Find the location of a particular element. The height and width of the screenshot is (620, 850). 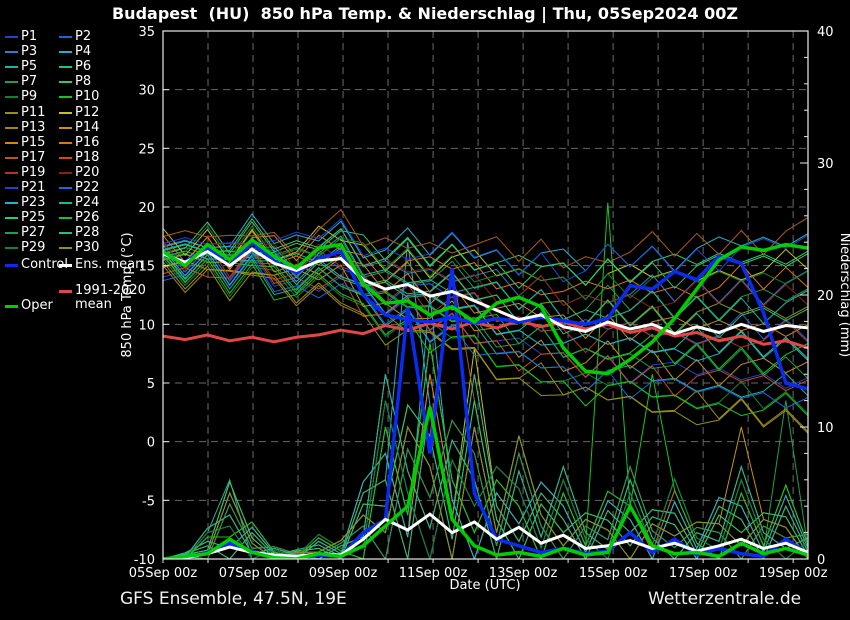

legend-item-p21: P21 is located at coordinates (25, 188).